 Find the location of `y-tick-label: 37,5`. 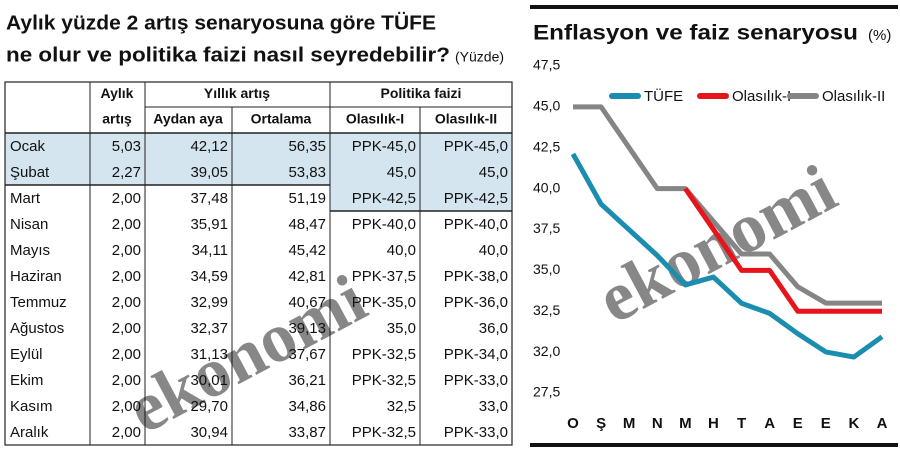

y-tick-label: 37,5 is located at coordinates (546, 228).